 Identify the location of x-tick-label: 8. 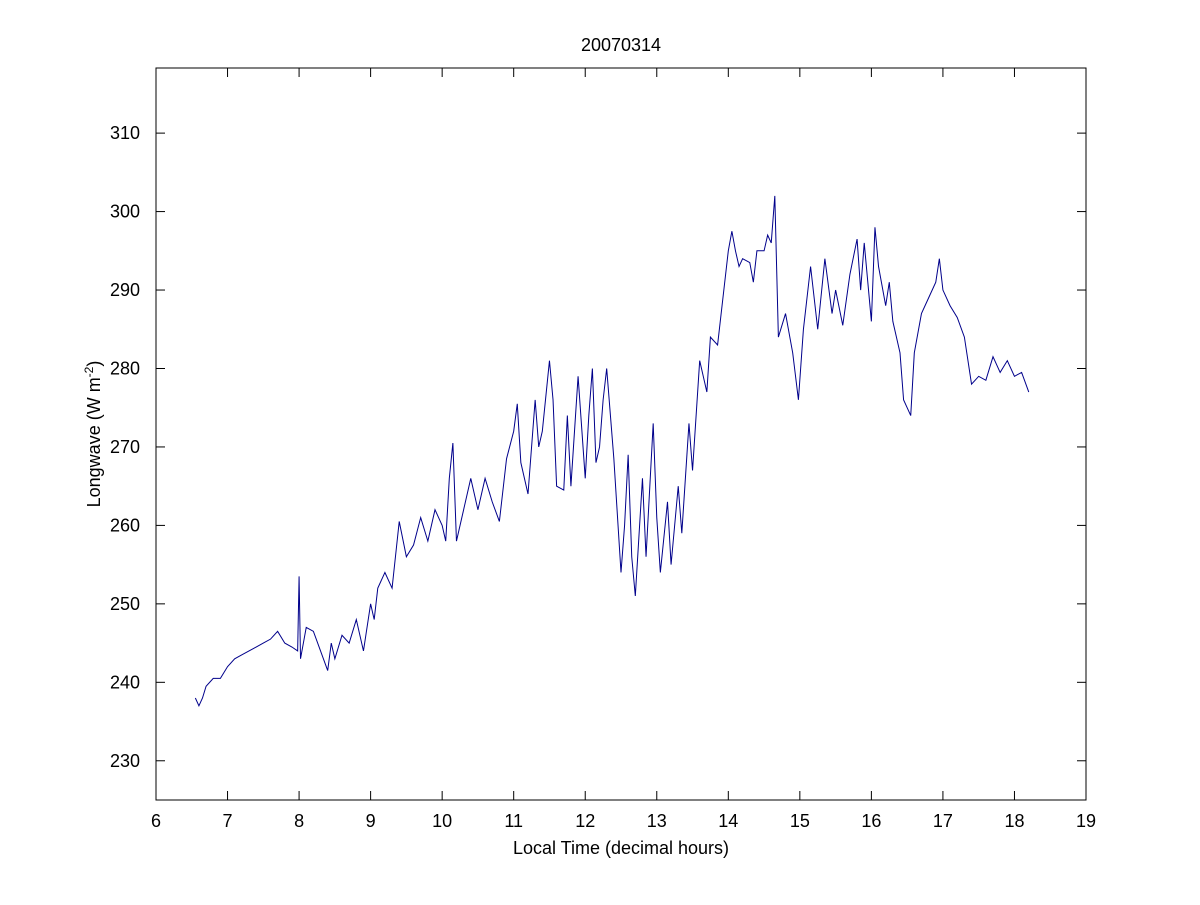
(299, 821).